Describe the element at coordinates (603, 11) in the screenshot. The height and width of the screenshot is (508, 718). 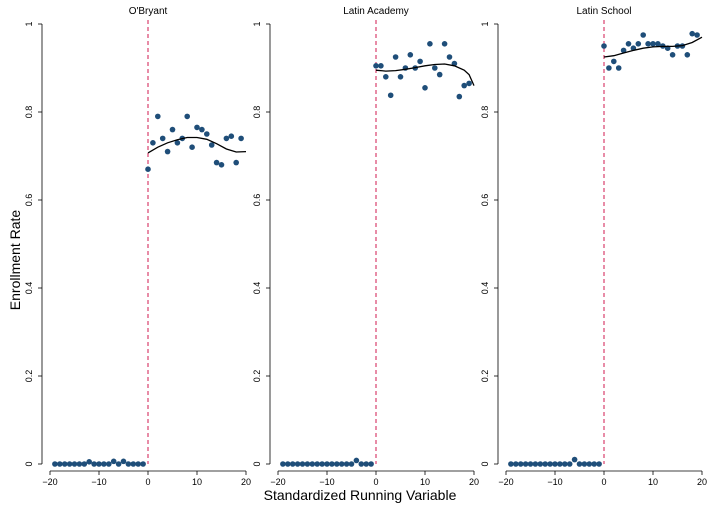
I see `panel-title: Latin School` at that location.